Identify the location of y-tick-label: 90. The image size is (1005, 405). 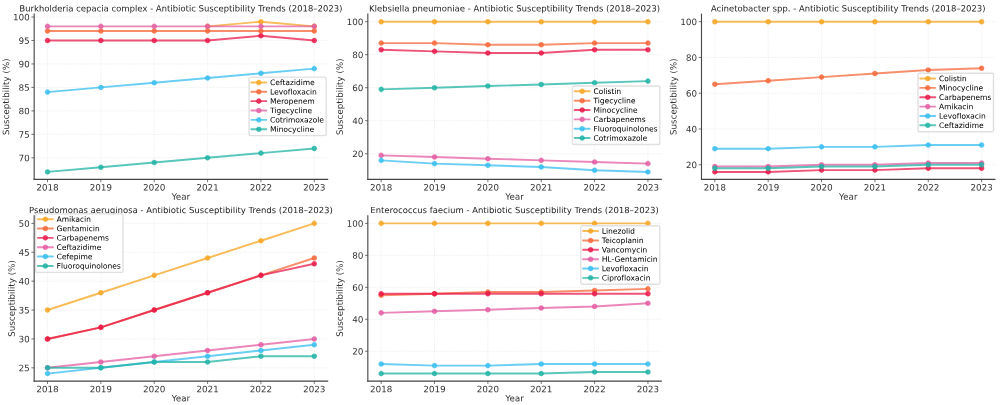
(24, 64).